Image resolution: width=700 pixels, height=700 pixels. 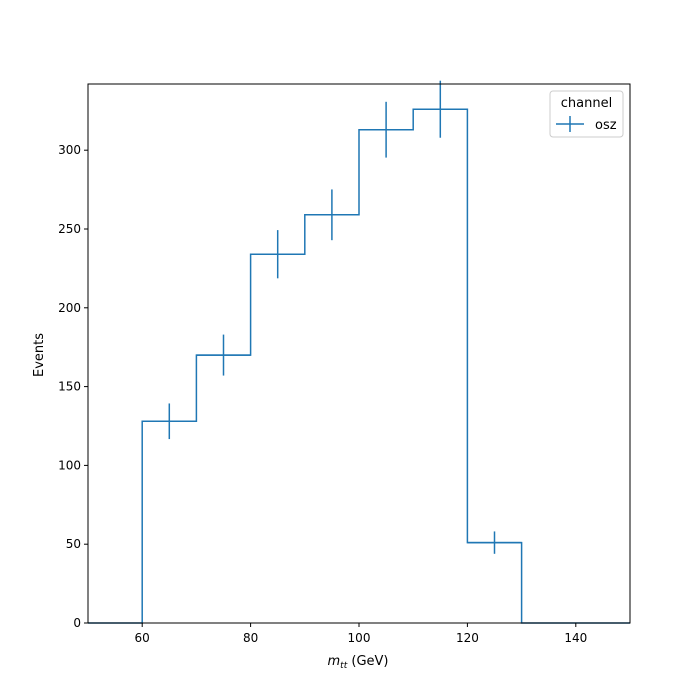 I want to click on y-tick-label: 150, so click(x=69, y=387).